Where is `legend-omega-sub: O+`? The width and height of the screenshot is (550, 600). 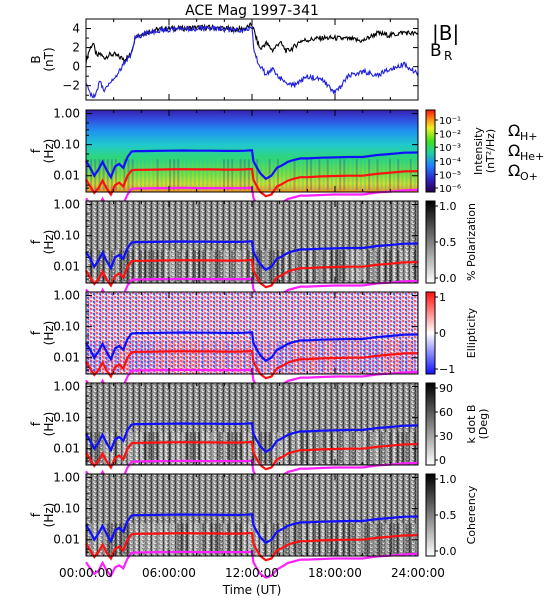
legend-omega-sub: O+ is located at coordinates (529, 176).